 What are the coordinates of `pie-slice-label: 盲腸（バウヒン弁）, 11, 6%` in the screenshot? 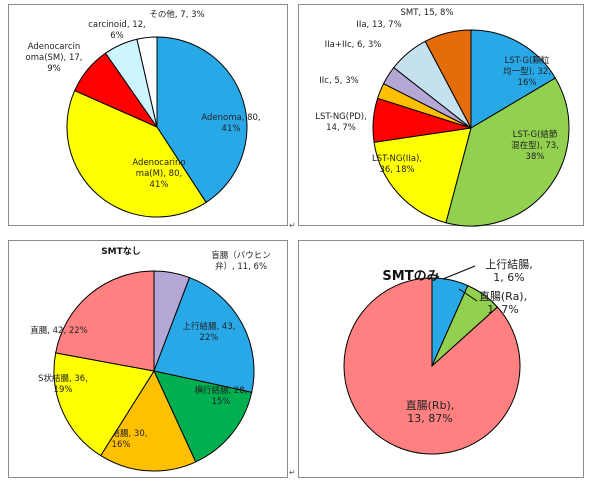 It's located at (241, 261).